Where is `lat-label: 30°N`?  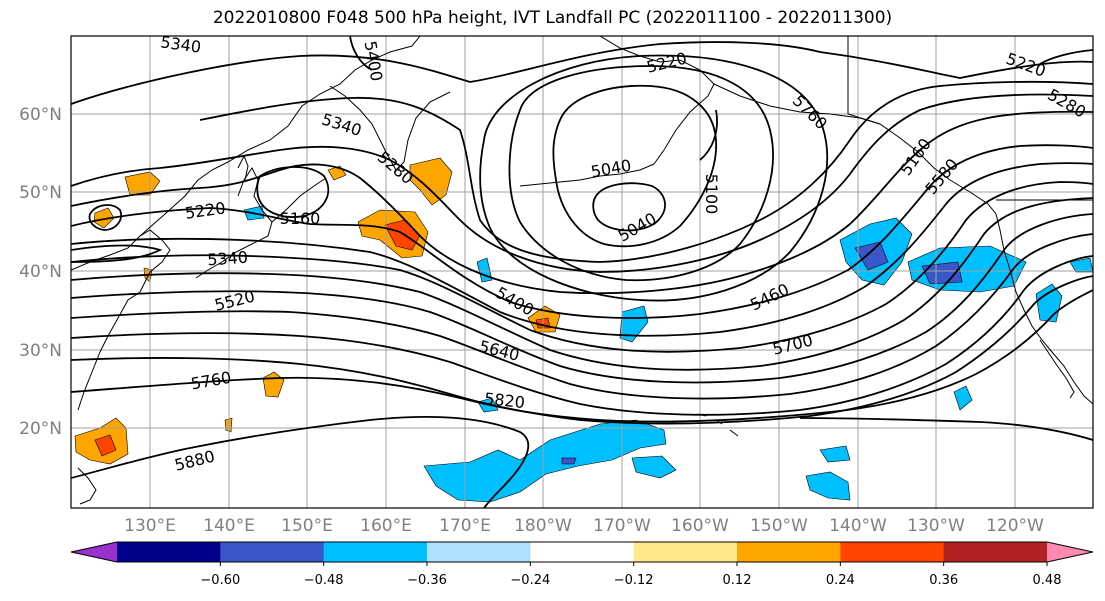 lat-label: 30°N is located at coordinates (40, 351).